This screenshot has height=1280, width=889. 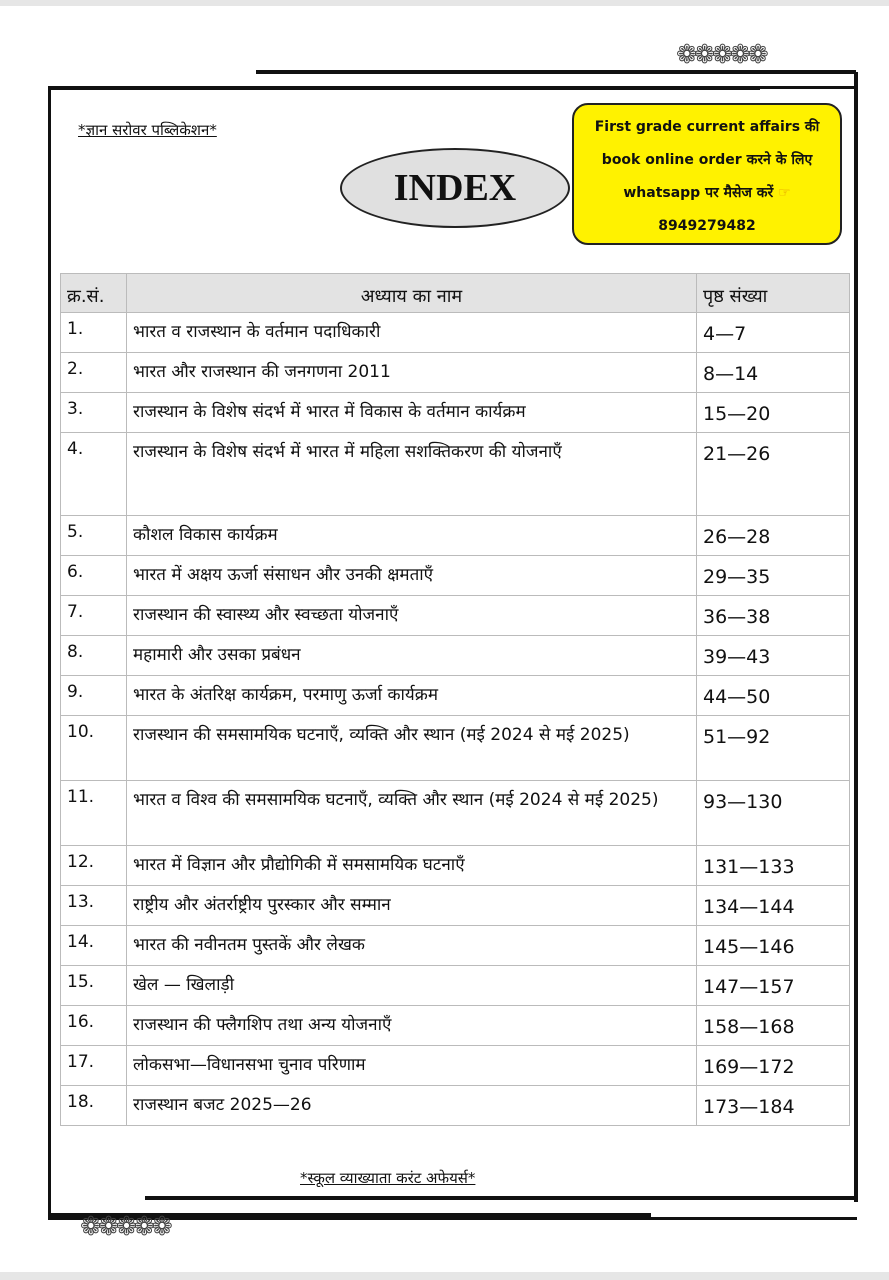 What do you see at coordinates (93, 985) in the screenshot?
I see `cell-serial: 15.` at bounding box center [93, 985].